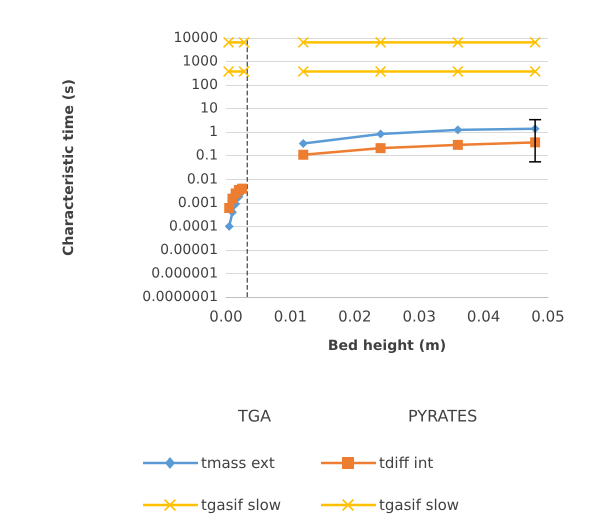  I want to click on y-axis-title: Characteristic time (s), so click(69, 167).